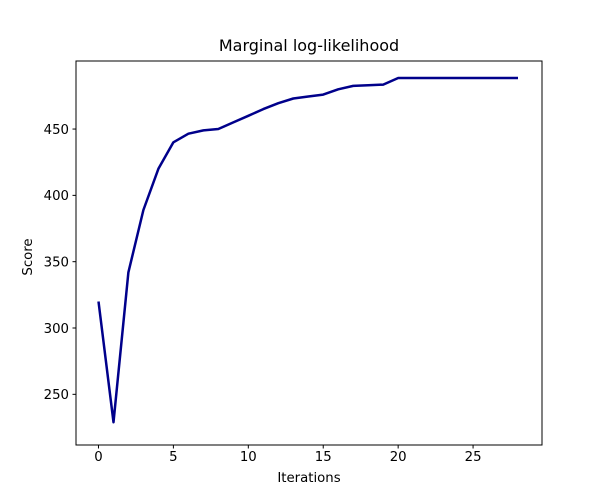 This screenshot has height=504, width=600. Describe the element at coordinates (473, 457) in the screenshot. I see `x-tick-label: 25` at that location.